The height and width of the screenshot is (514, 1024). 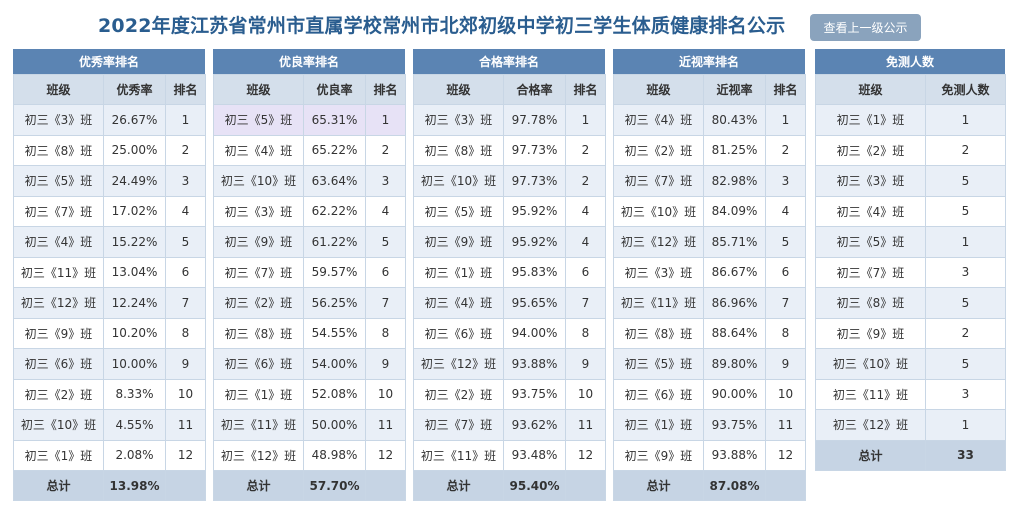 What do you see at coordinates (534, 364) in the screenshot?
I see `table-cell: 93.88%` at bounding box center [534, 364].